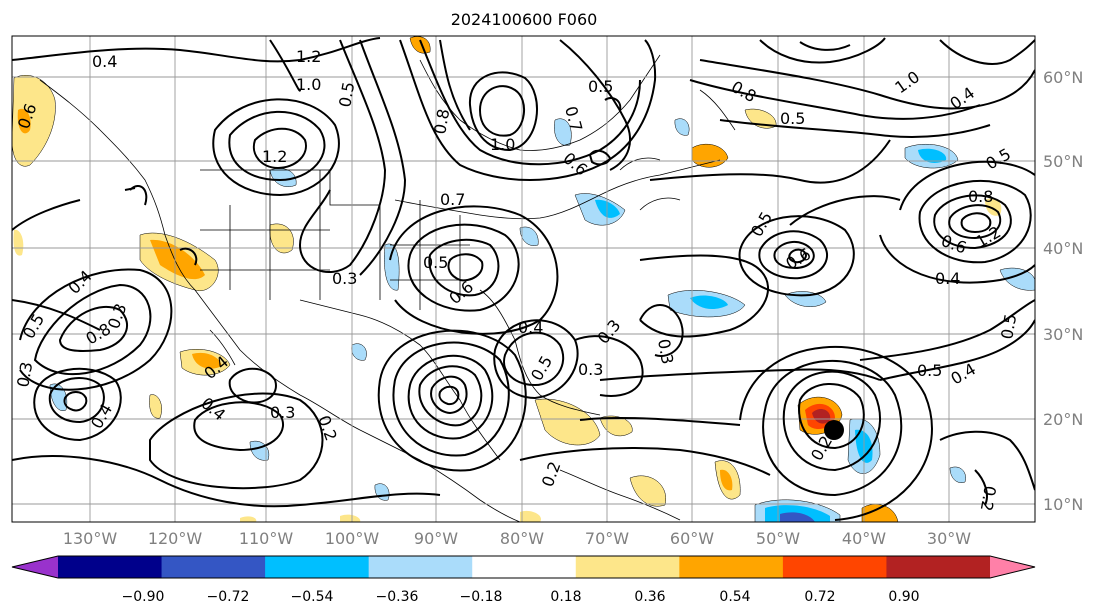 The height and width of the screenshot is (615, 1105). What do you see at coordinates (949, 538) in the screenshot?
I see `lon-tick-label: 30°W` at bounding box center [949, 538].